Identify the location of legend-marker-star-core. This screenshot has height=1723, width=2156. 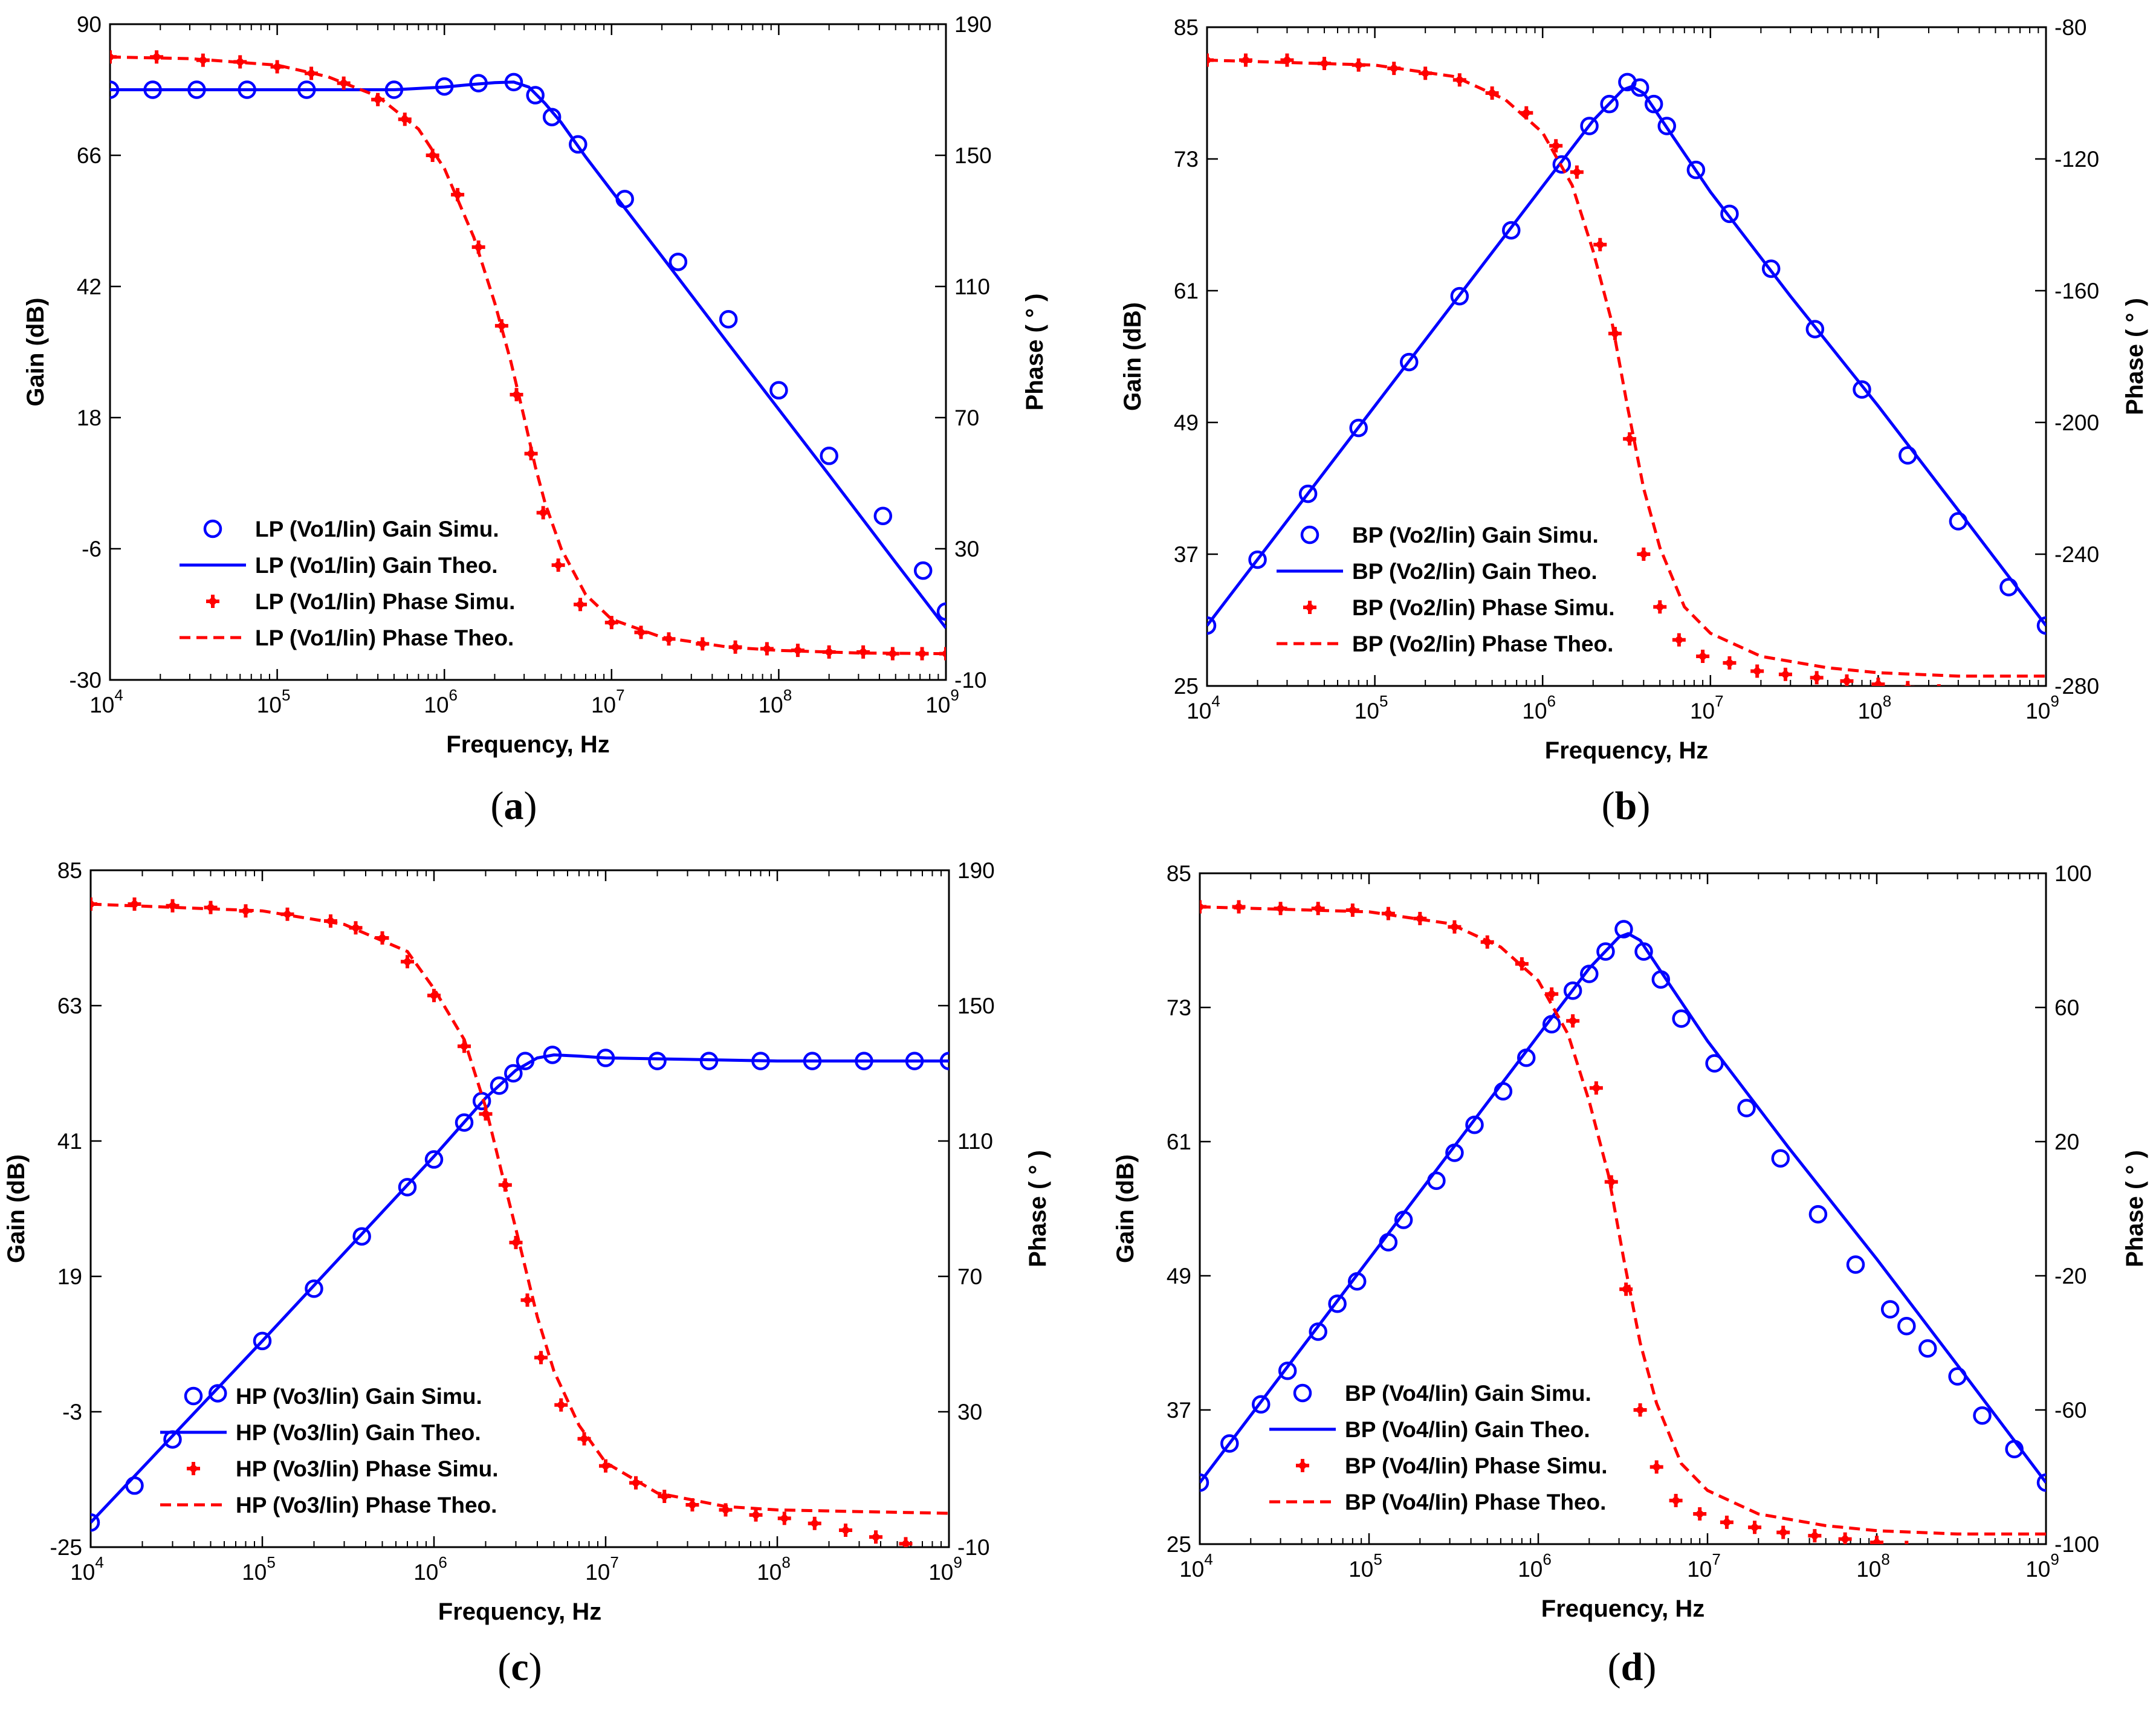
(1309, 607).